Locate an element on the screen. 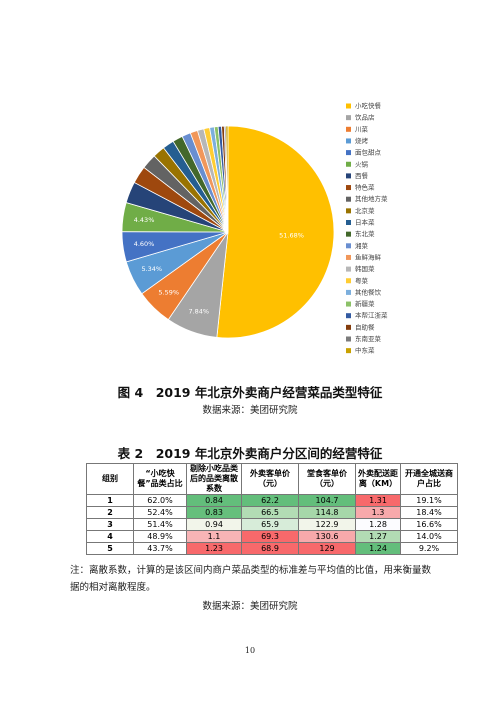  table-cell: 68.9 is located at coordinates (270, 548).